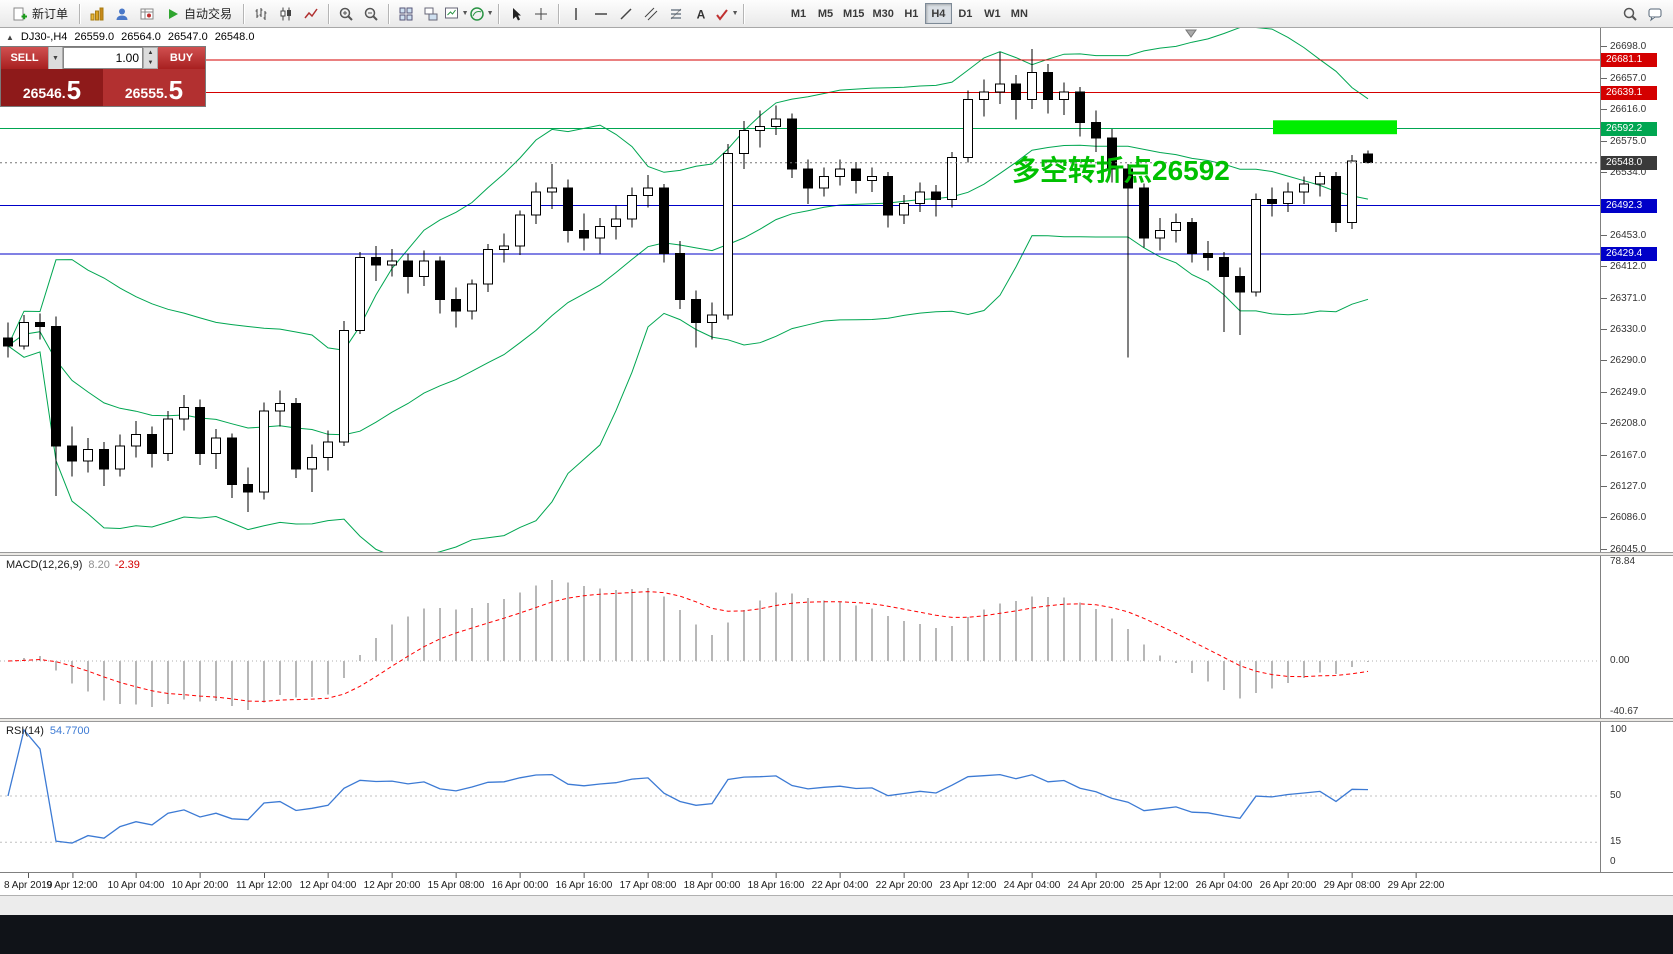  I want to click on sell-price-box: 26546. 5, so click(52, 87).